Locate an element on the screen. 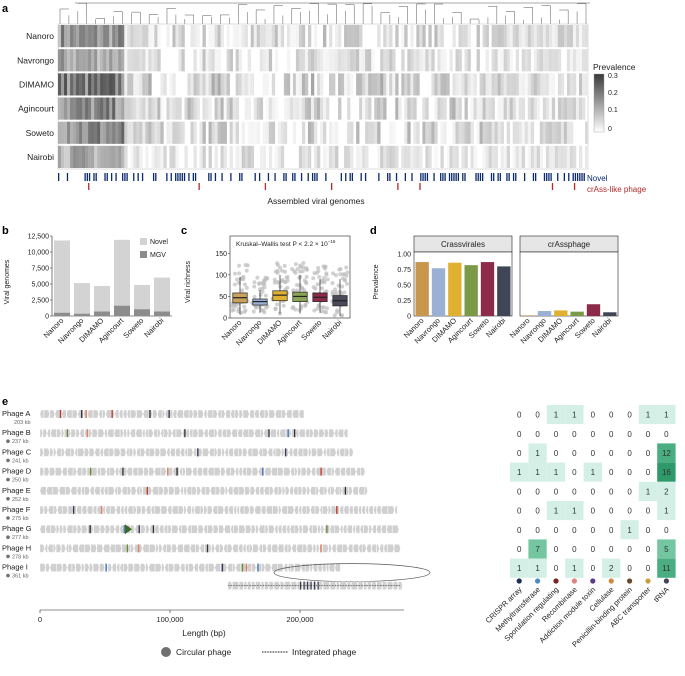  heat-value: 2 is located at coordinates (666, 491).